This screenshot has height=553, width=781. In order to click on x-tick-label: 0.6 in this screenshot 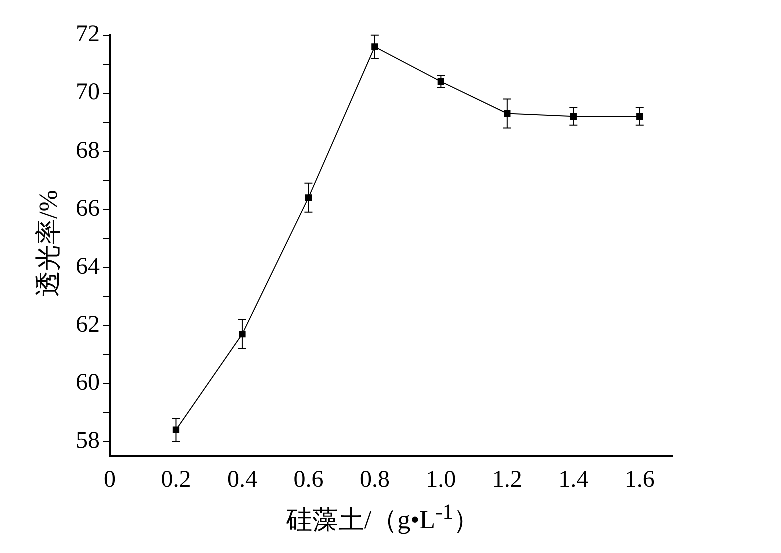, I will do `click(309, 479)`.